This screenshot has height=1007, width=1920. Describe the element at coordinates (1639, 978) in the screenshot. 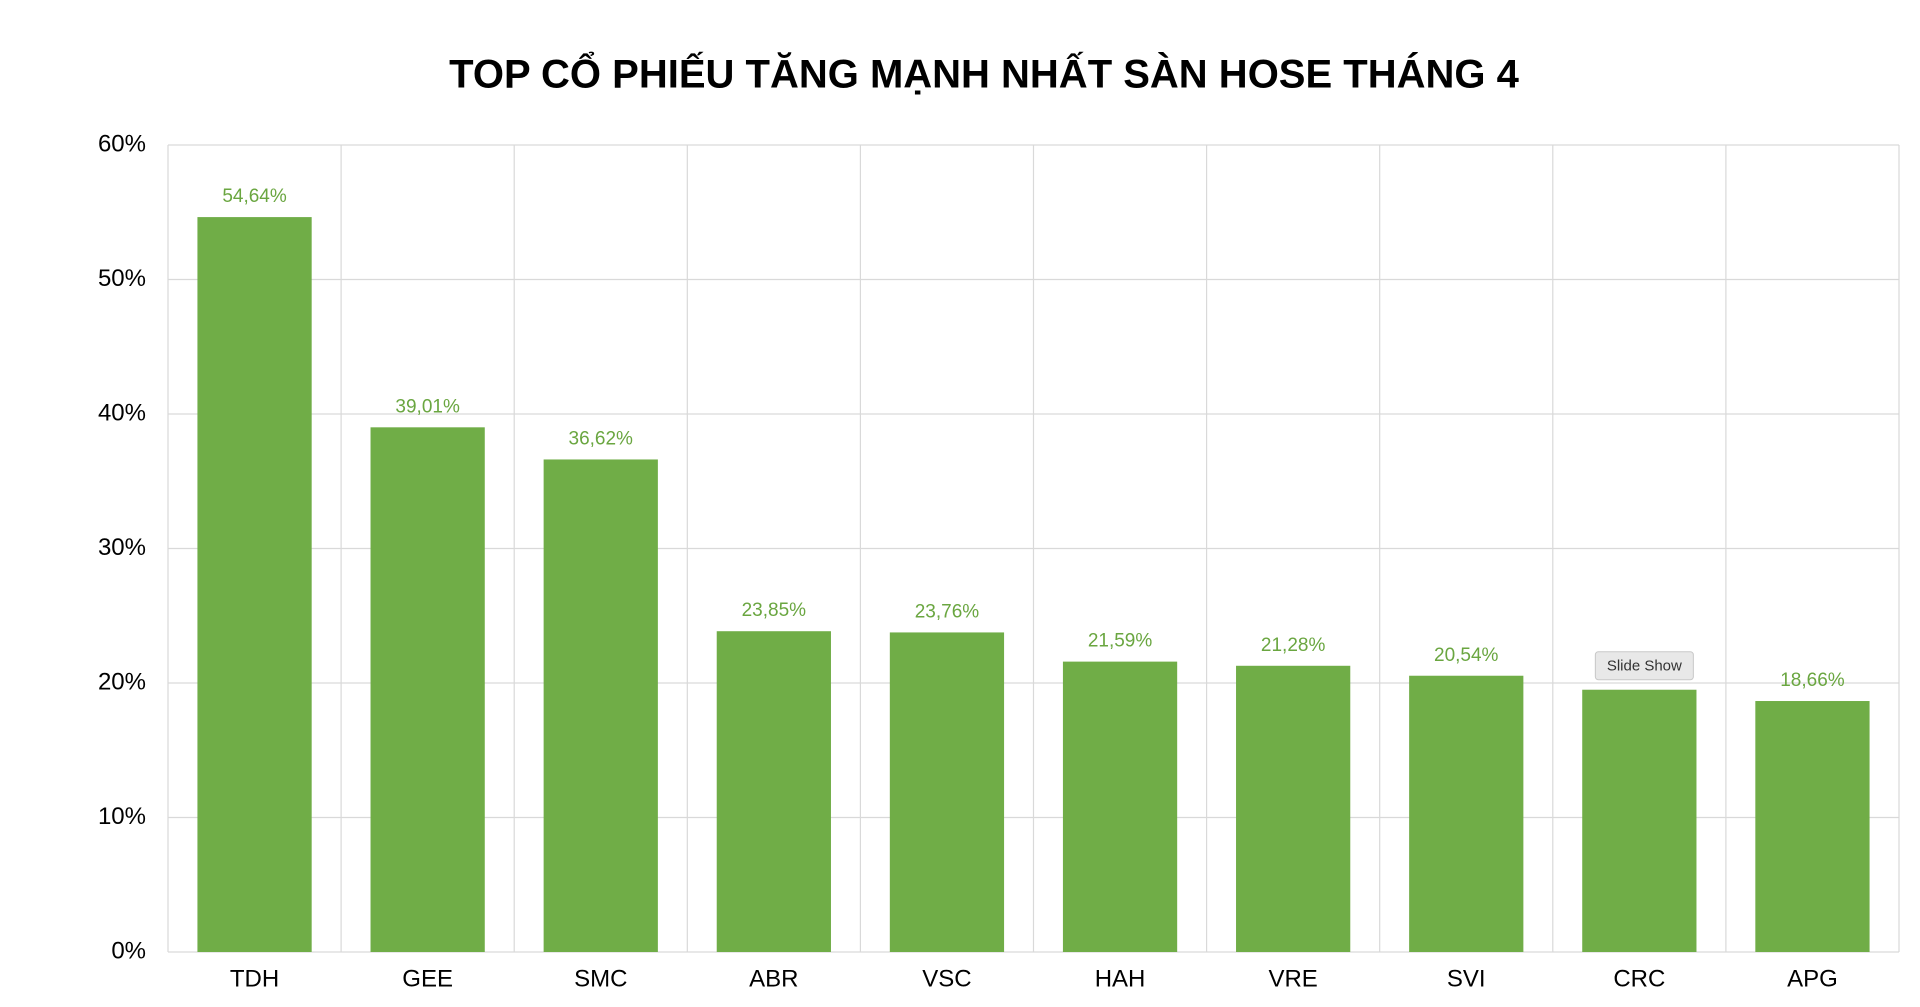

I see `x-tick-label: CRC` at that location.